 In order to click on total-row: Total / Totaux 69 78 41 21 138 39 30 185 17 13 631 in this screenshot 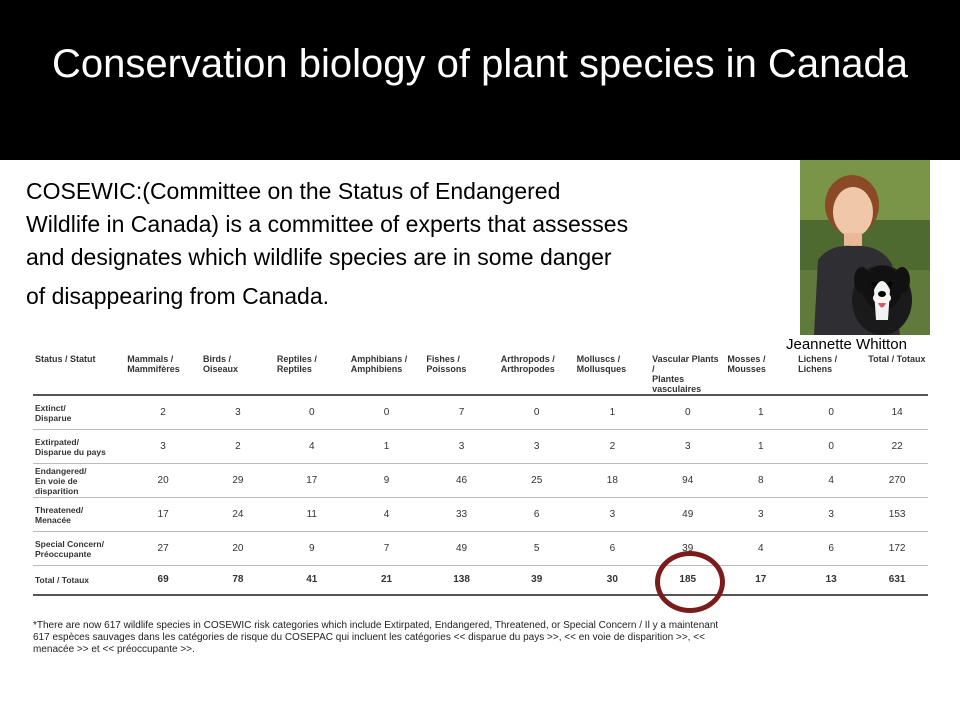, I will do `click(480, 580)`.